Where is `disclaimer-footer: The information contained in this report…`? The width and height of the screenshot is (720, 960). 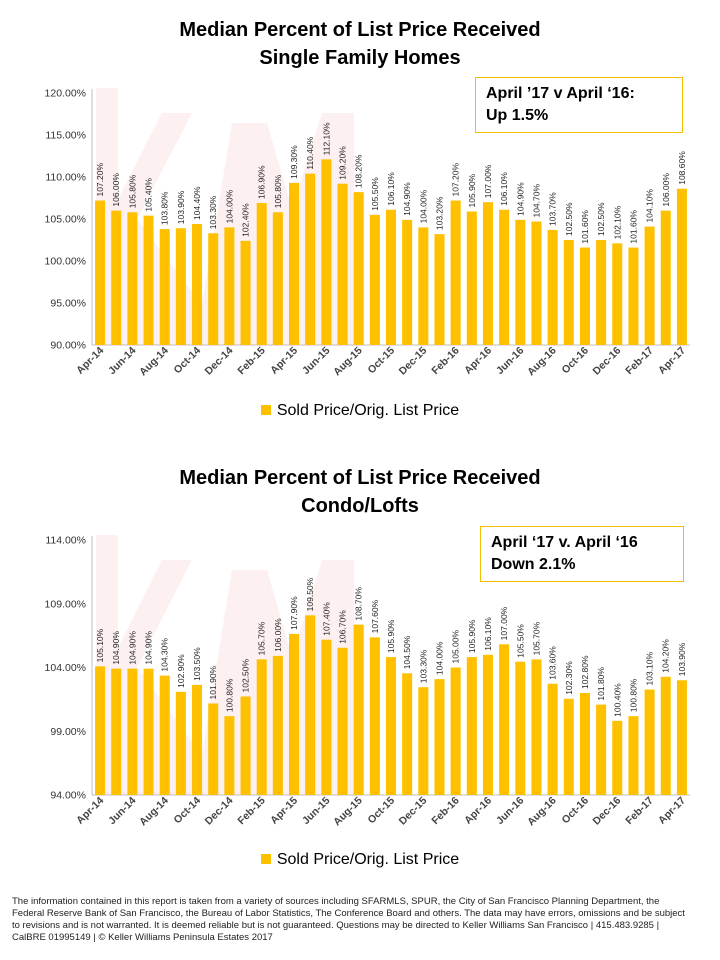 disclaimer-footer: The information contained in this report… is located at coordinates (348, 919).